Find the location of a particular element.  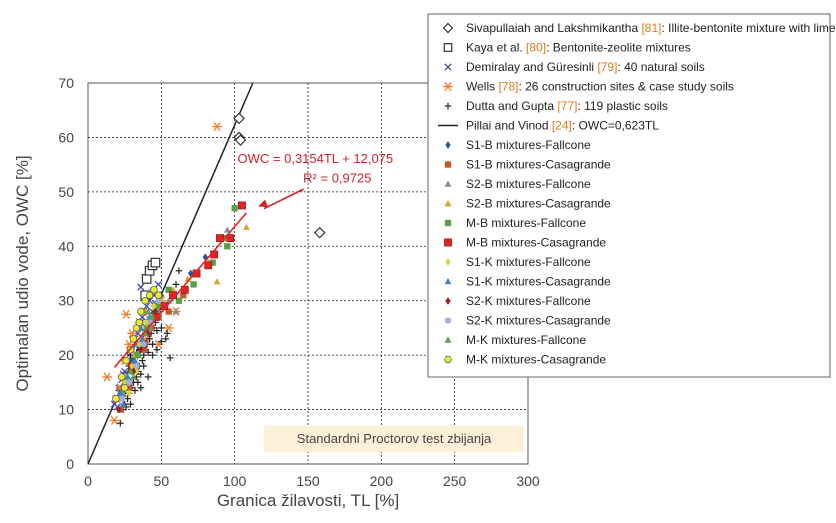

legend-label-mkf: M-K mixtures-Fallcone is located at coordinates (526, 340).